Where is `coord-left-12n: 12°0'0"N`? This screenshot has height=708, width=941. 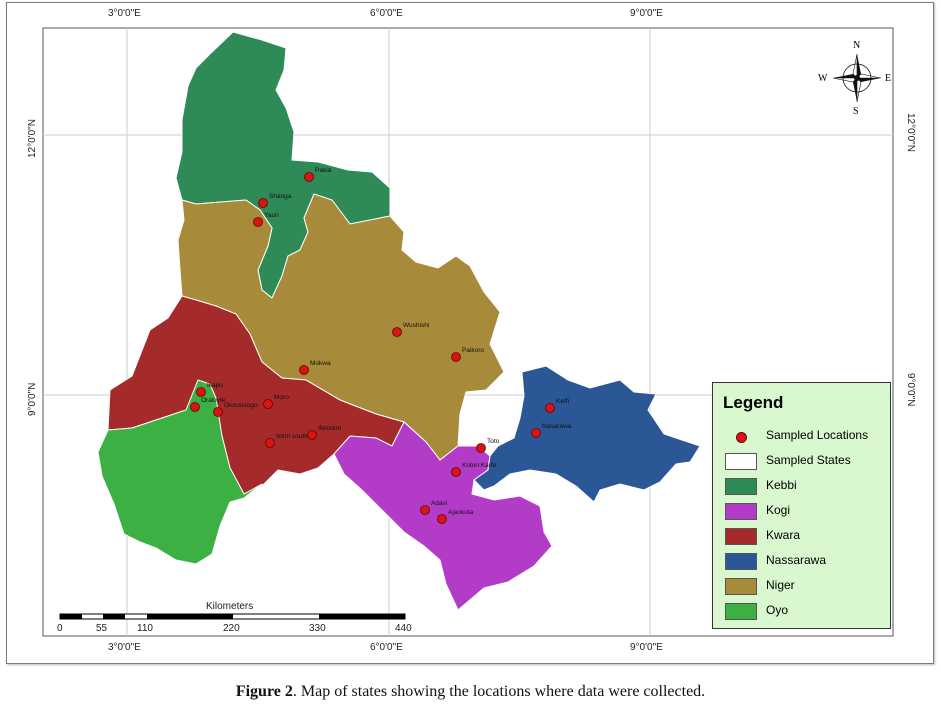
coord-left-12n: 12°0'0"N is located at coordinates (32, 138).